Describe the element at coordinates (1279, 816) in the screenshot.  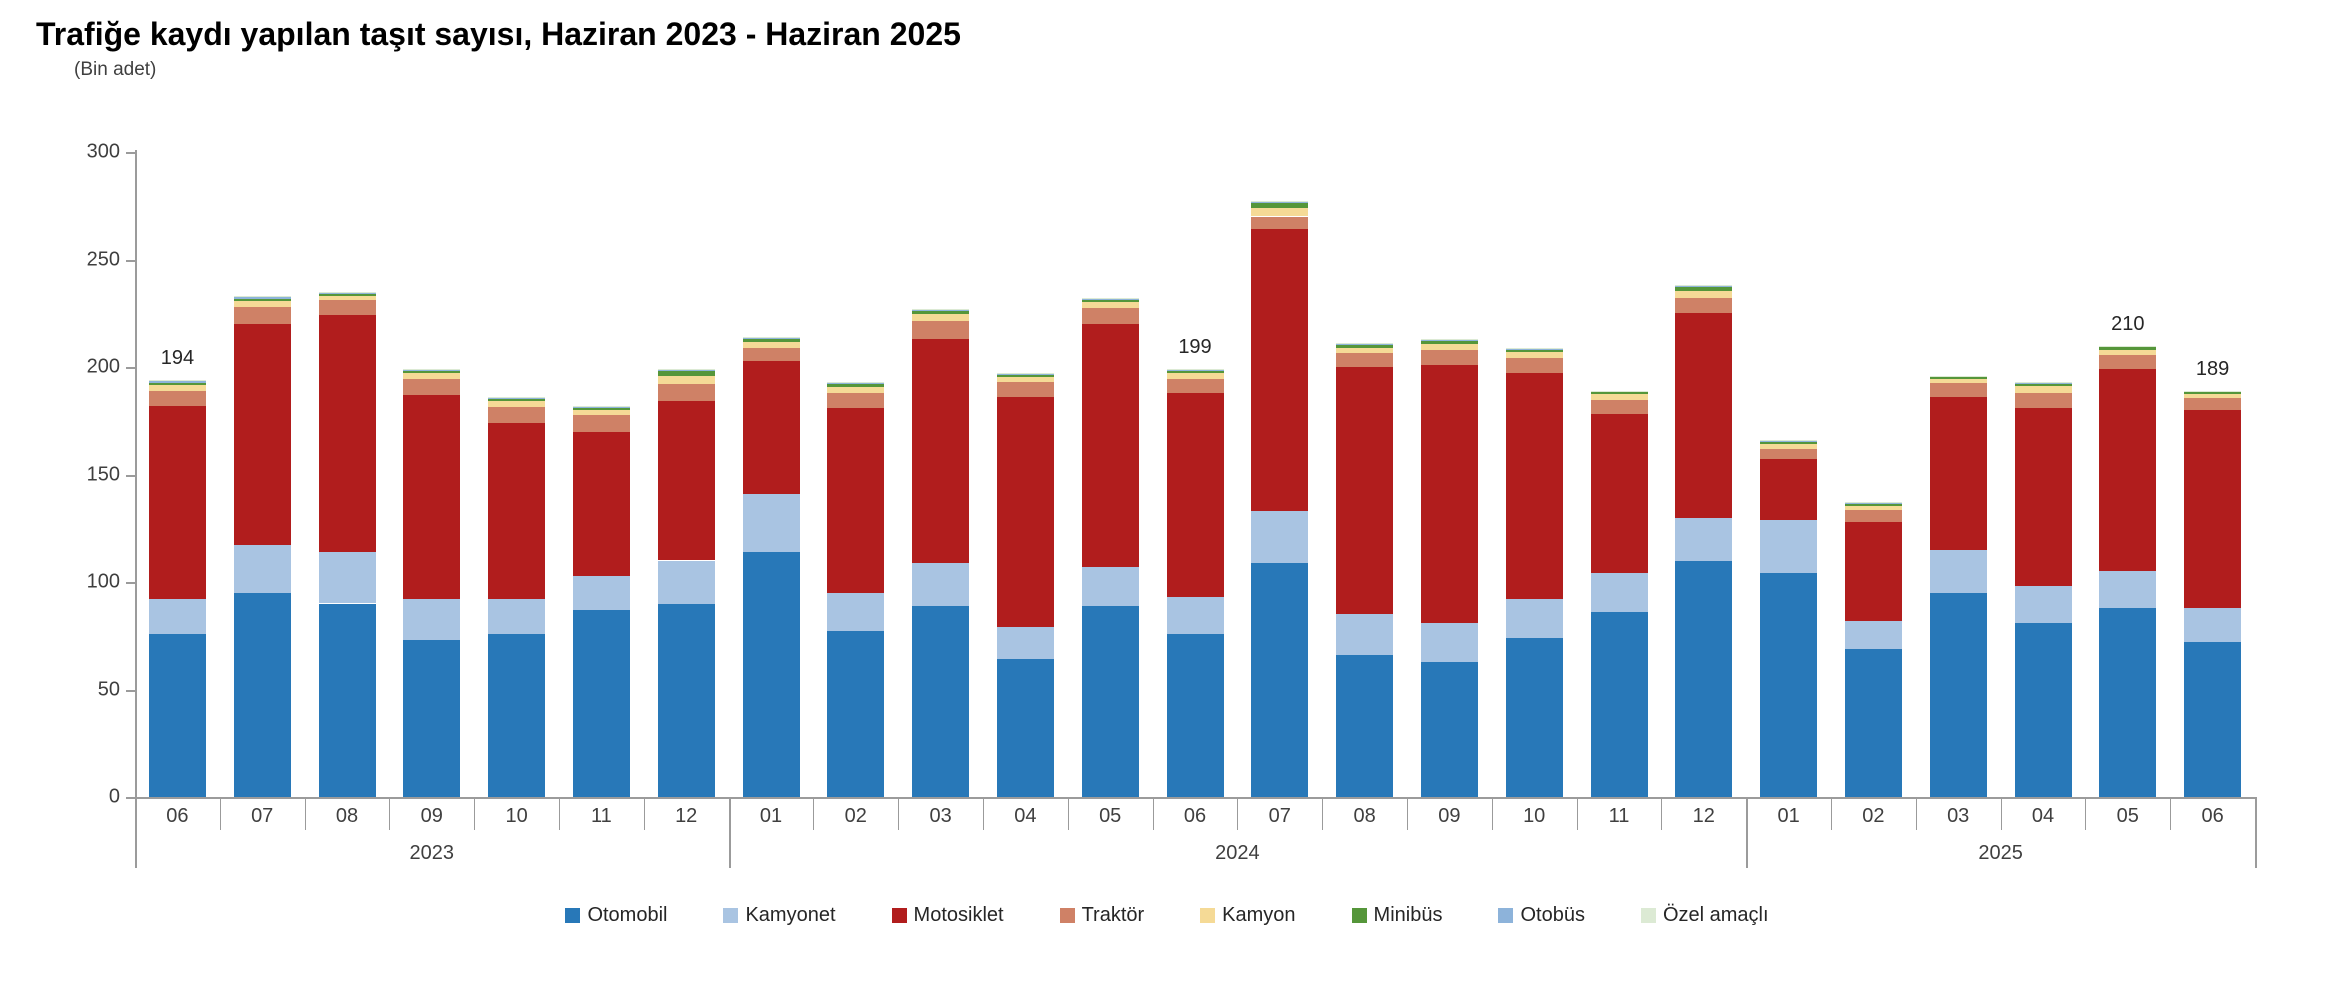
I see `month-tick-label: 07` at that location.